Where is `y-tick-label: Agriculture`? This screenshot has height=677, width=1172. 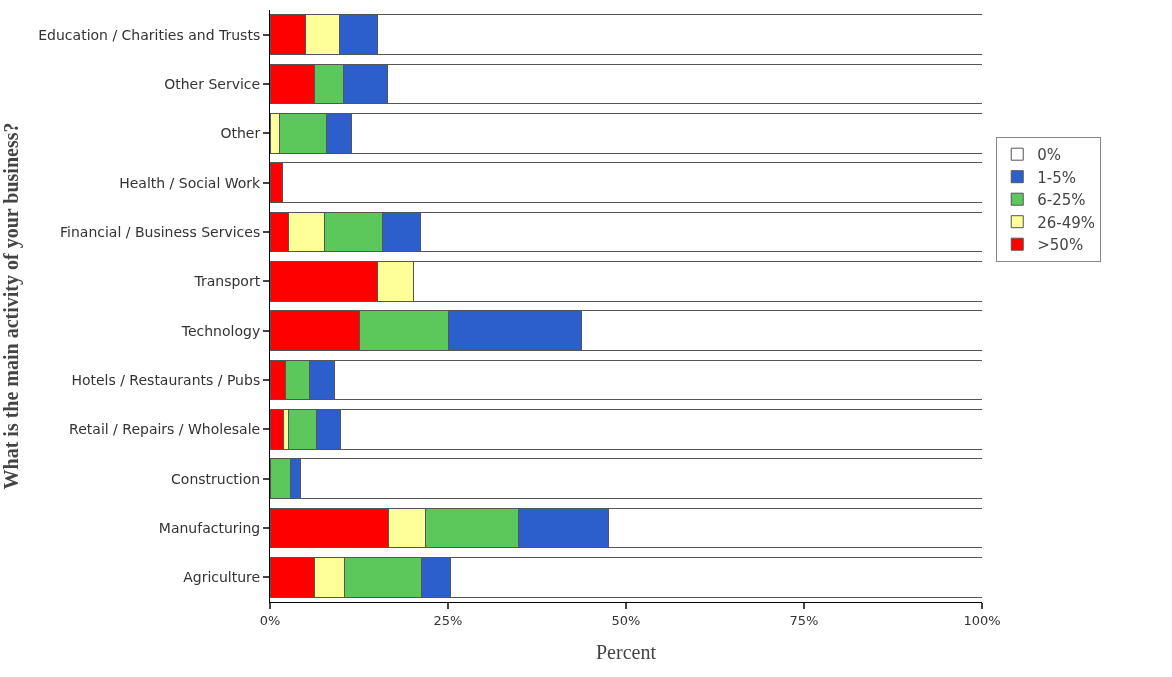
y-tick-label: Agriculture is located at coordinates (222, 577).